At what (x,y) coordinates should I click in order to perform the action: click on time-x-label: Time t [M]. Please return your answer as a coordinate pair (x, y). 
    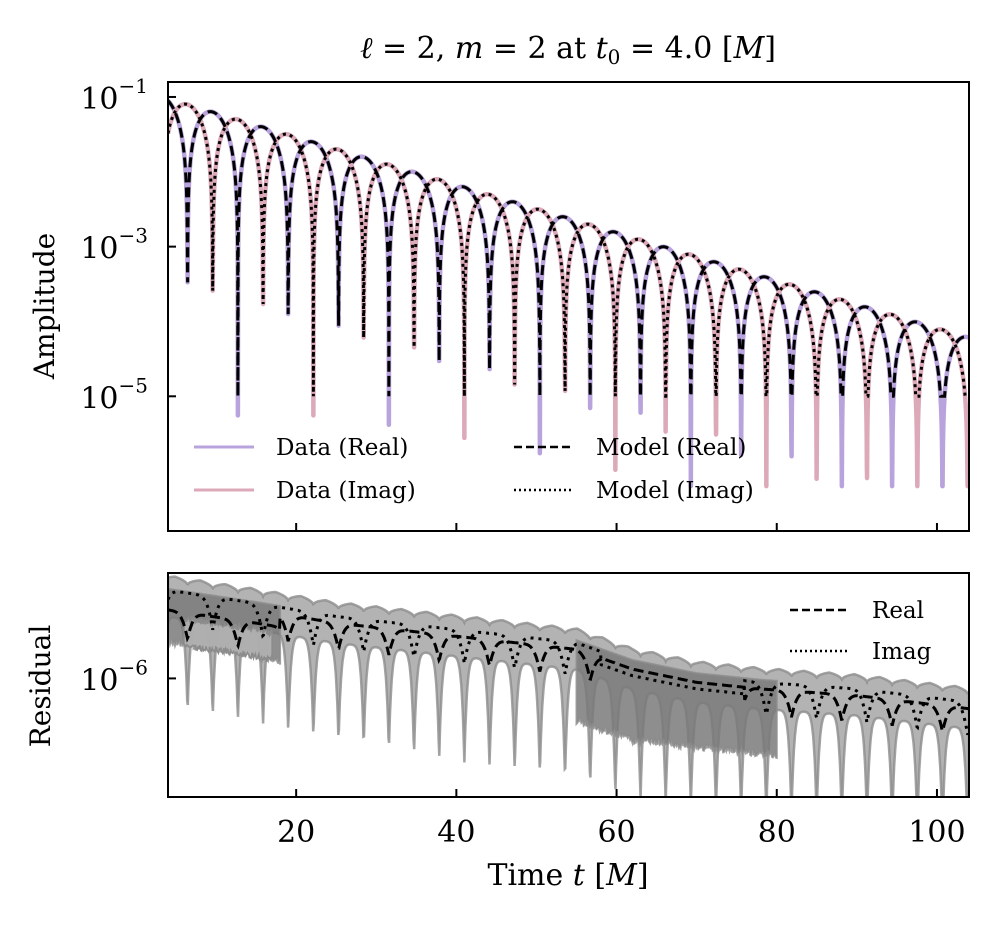
    Looking at the image, I should click on (567, 875).